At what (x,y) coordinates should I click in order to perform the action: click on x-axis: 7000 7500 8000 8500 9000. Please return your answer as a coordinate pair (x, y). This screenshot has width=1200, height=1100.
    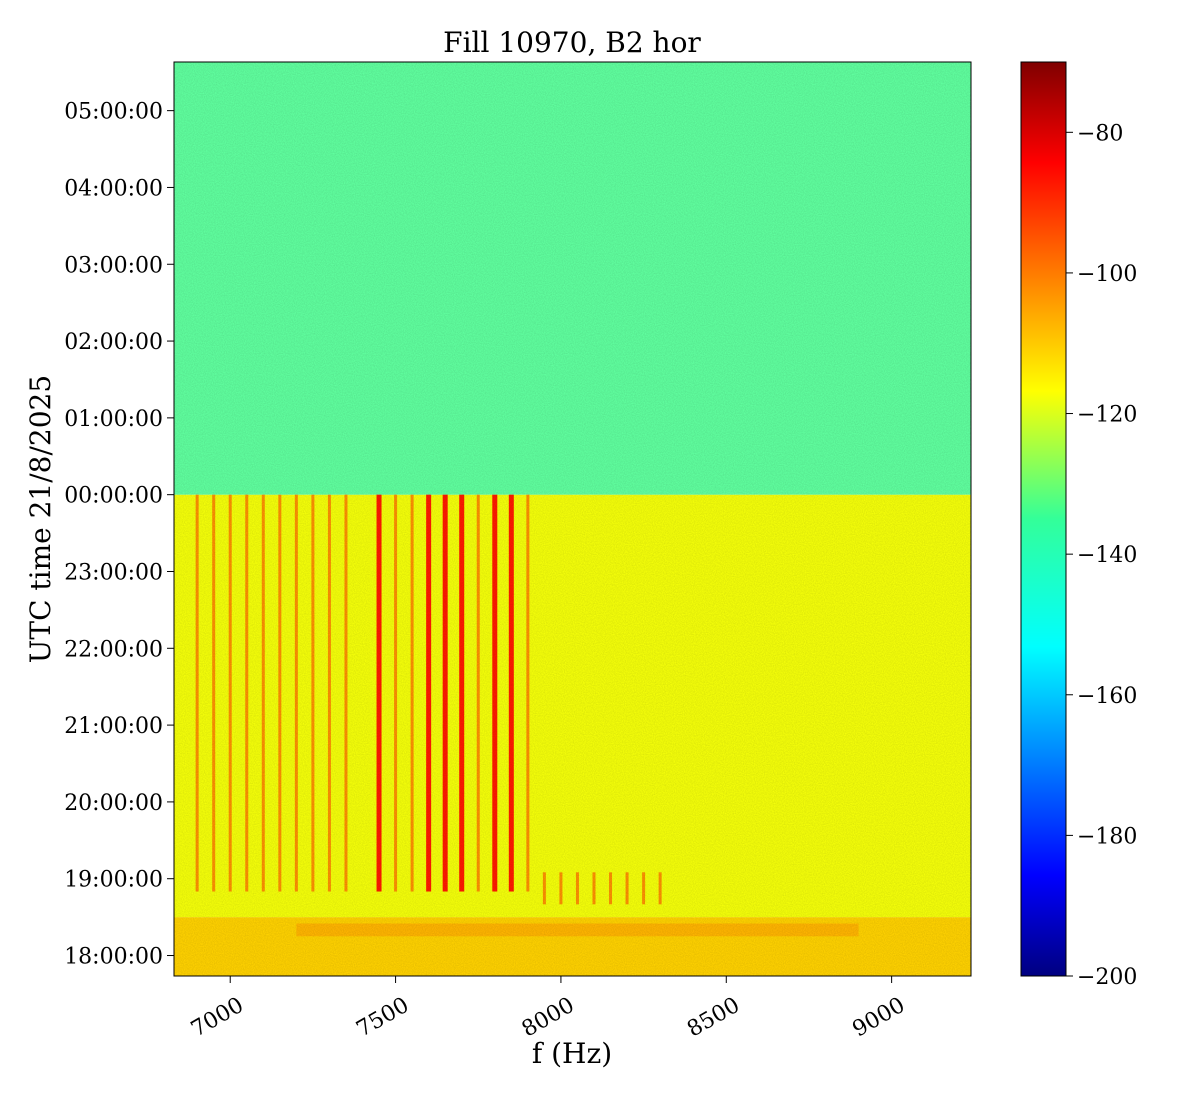
    Looking at the image, I should click on (548, 1009).